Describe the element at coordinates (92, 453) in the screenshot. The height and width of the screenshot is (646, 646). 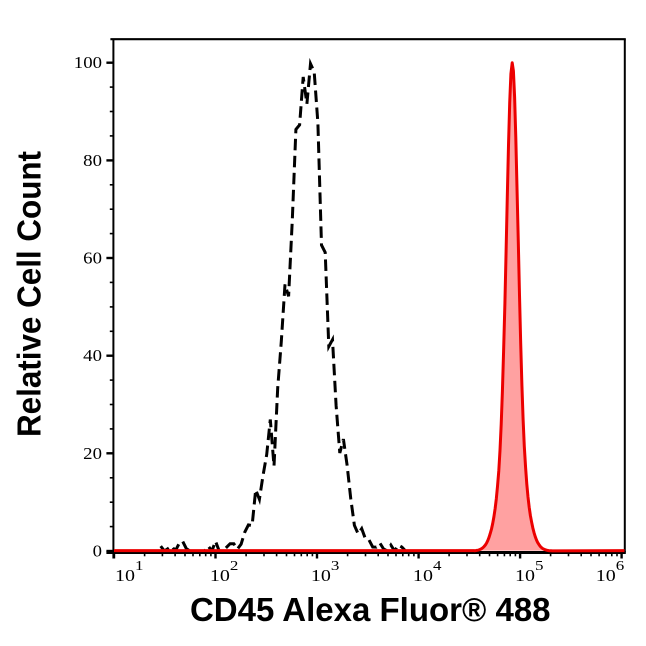
I see `svg-text: 20` at that location.